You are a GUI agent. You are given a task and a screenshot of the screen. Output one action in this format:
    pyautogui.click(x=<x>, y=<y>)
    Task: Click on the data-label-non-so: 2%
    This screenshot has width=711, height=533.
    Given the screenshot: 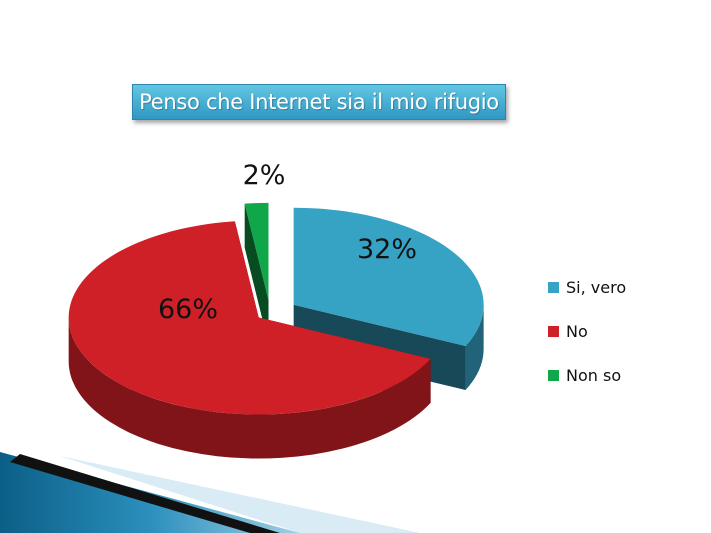 What is the action you would take?
    pyautogui.click(x=264, y=175)
    